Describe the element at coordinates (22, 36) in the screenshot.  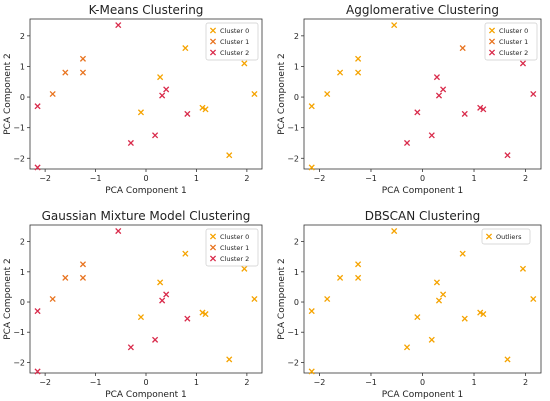
I see `y-tick-label: 2` at that location.